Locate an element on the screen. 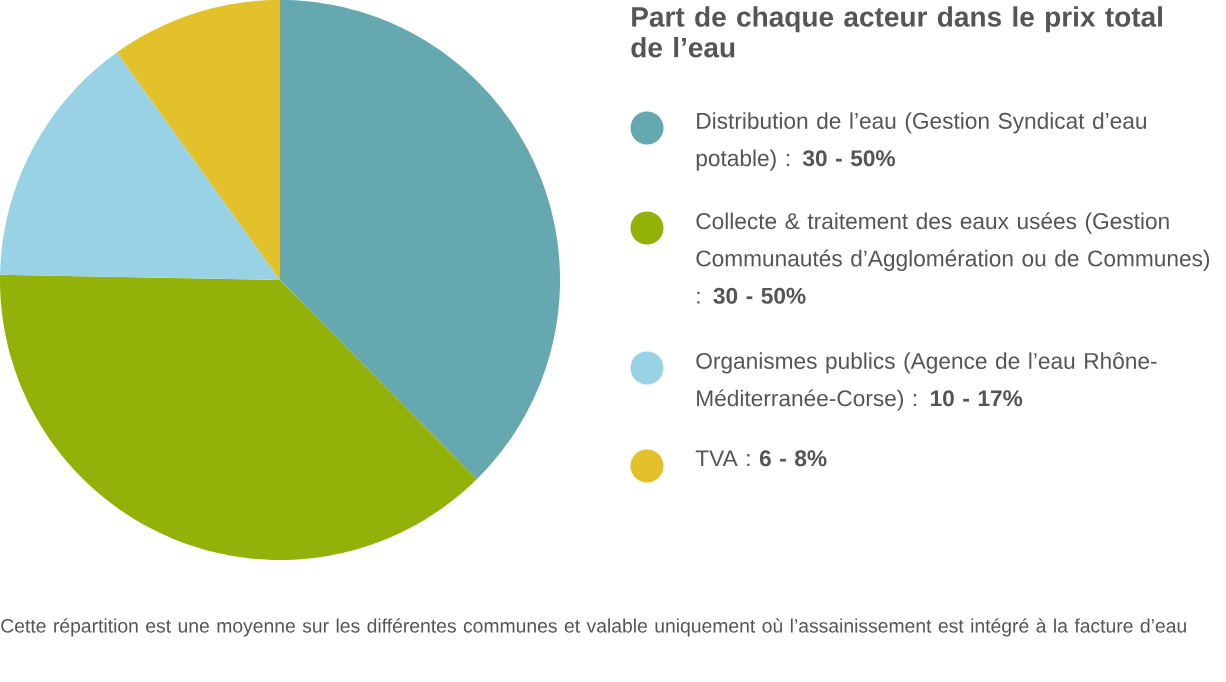 This screenshot has height=682, width=1226. text: Cette répartition est une moyenne sur les différentes communes et valable uniquement où l’assainissement est intégré à la facture d’eau is located at coordinates (593, 627).